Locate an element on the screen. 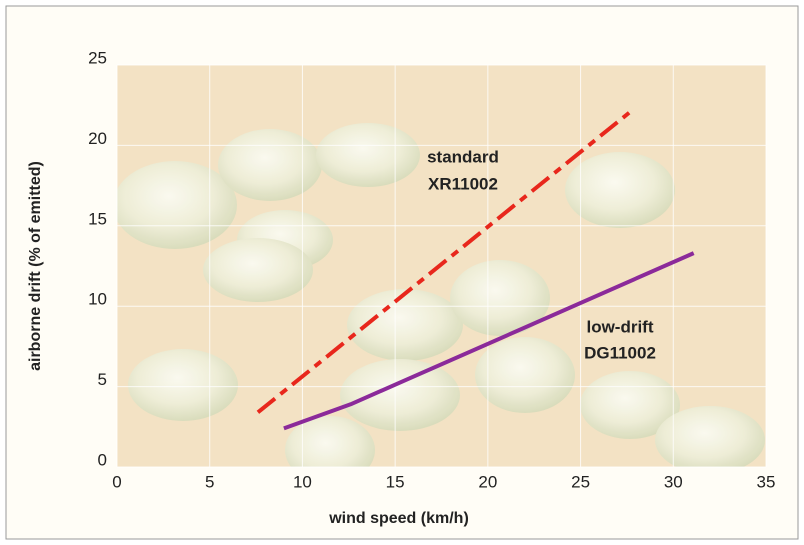 This screenshot has width=804, height=545. y-tick-label: 20 is located at coordinates (97, 138).